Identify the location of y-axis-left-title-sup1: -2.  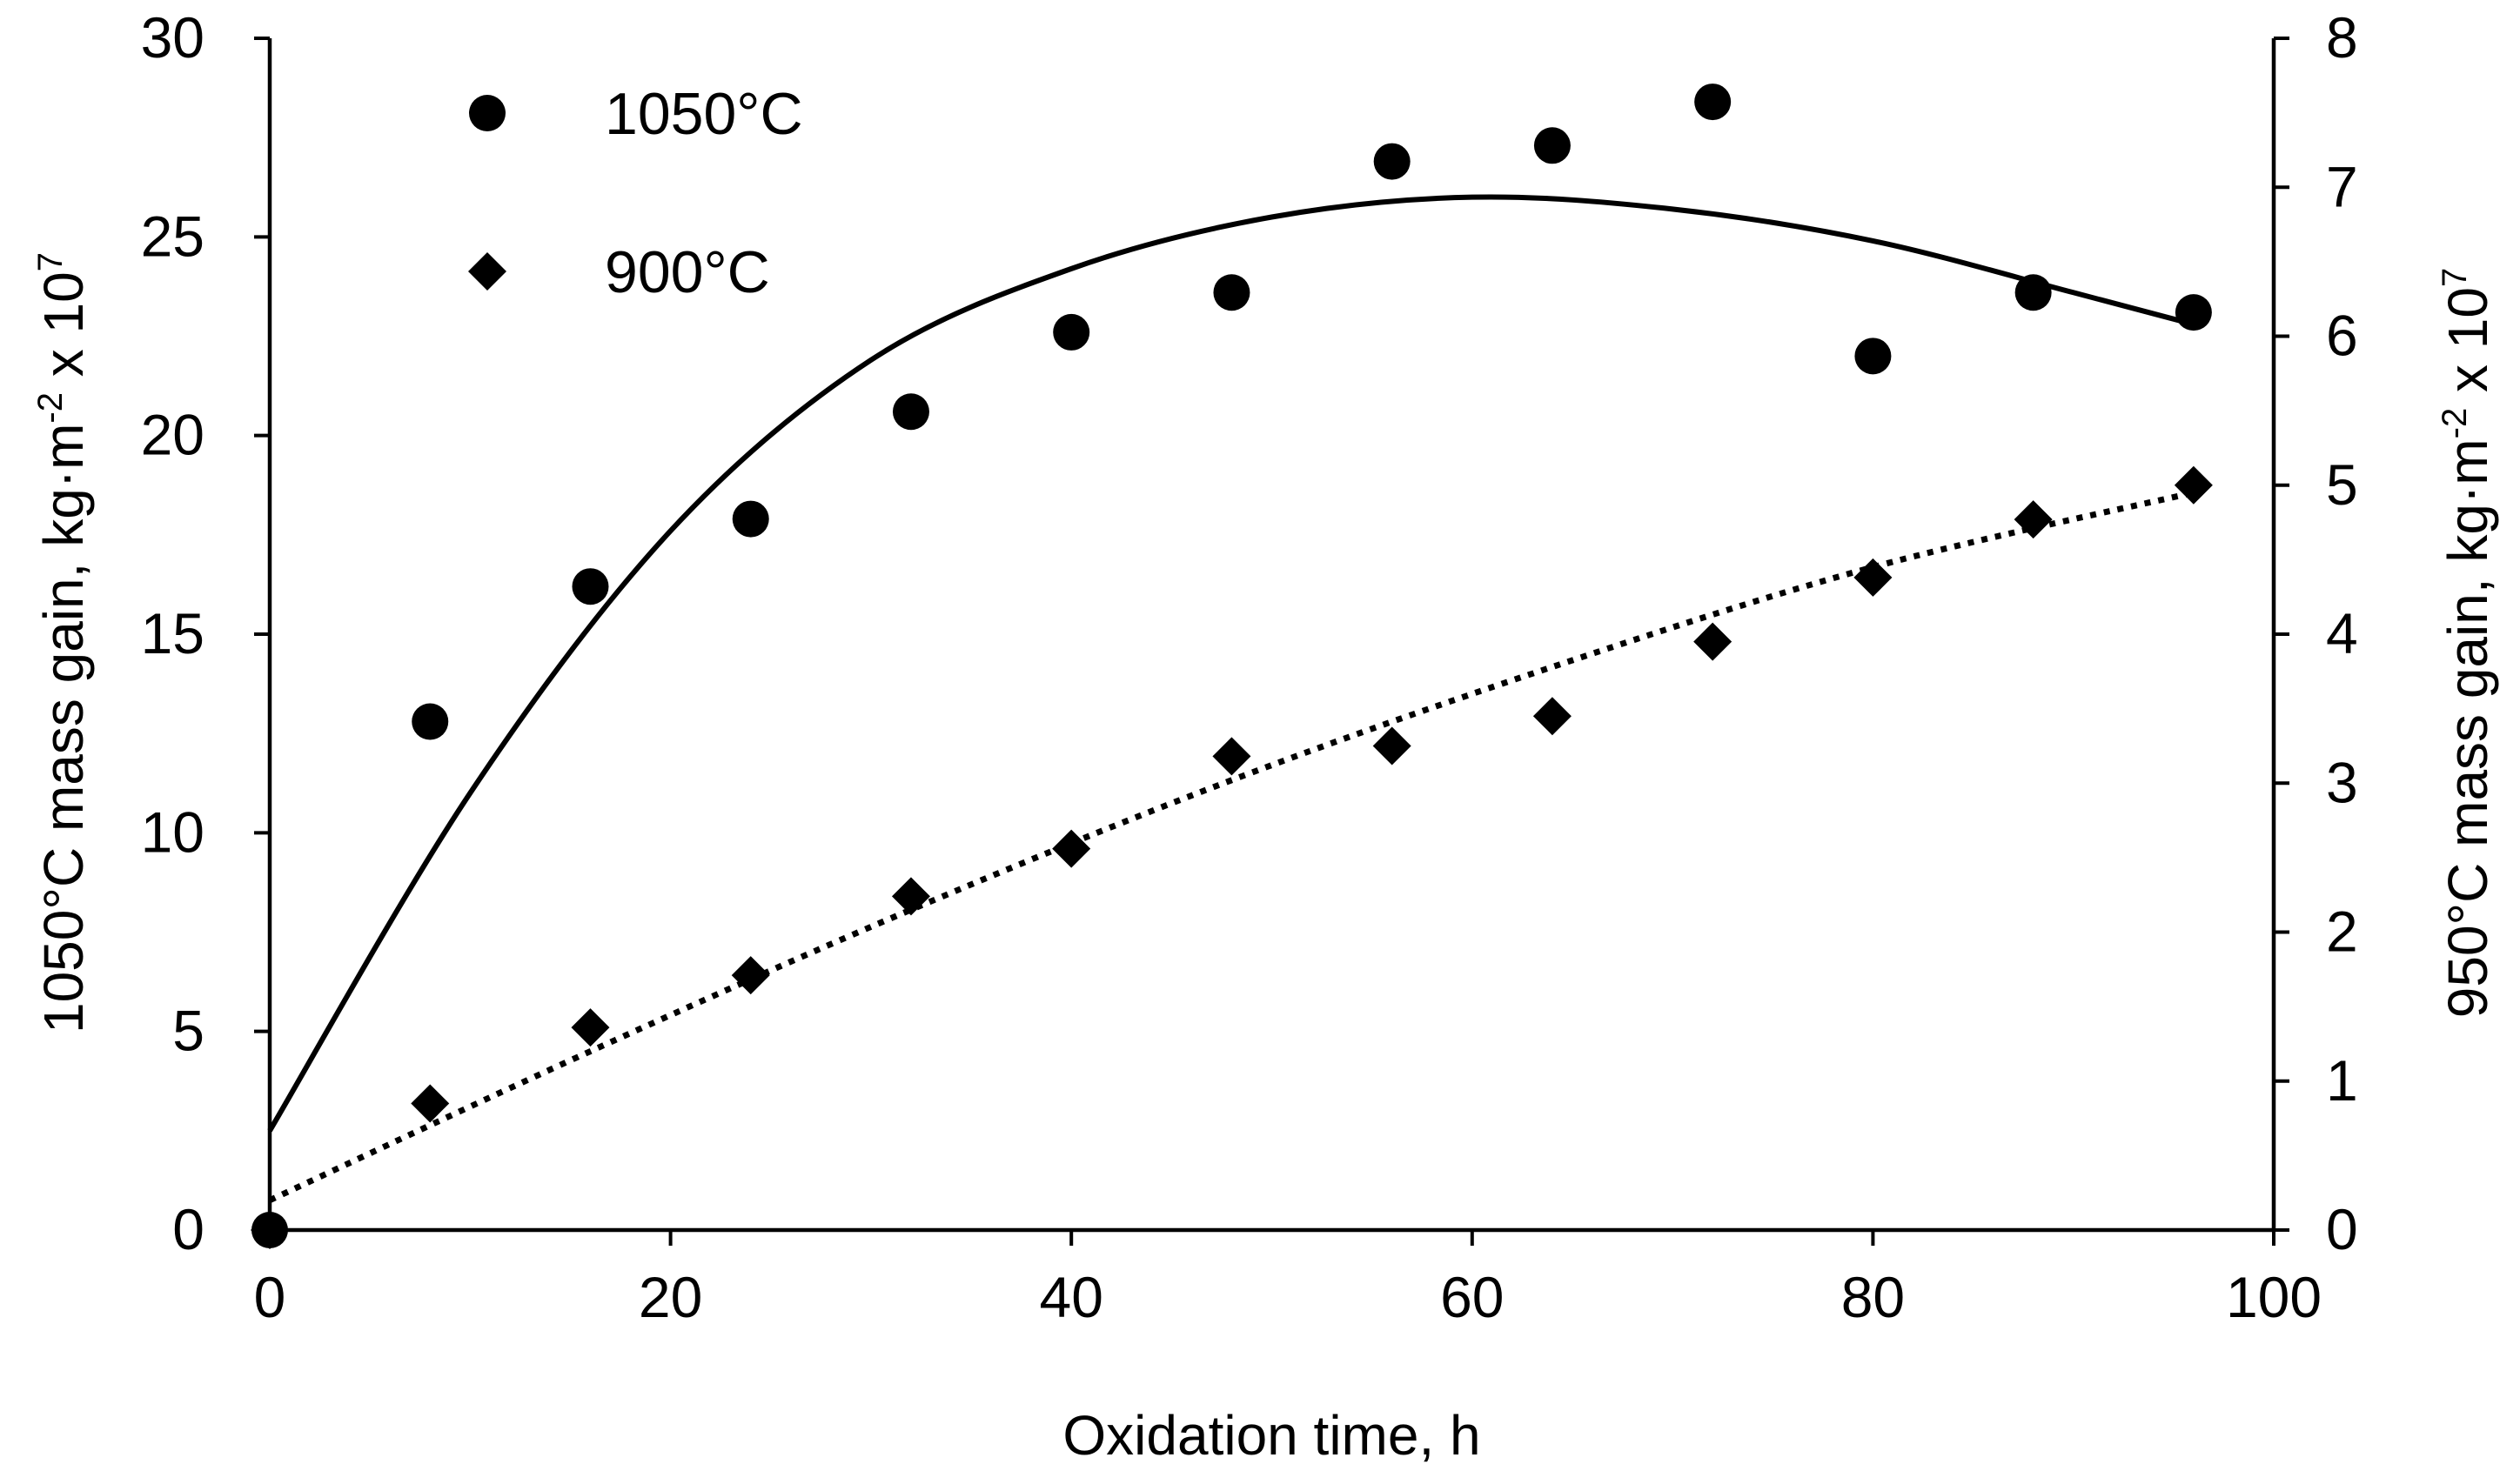
(50, 408).